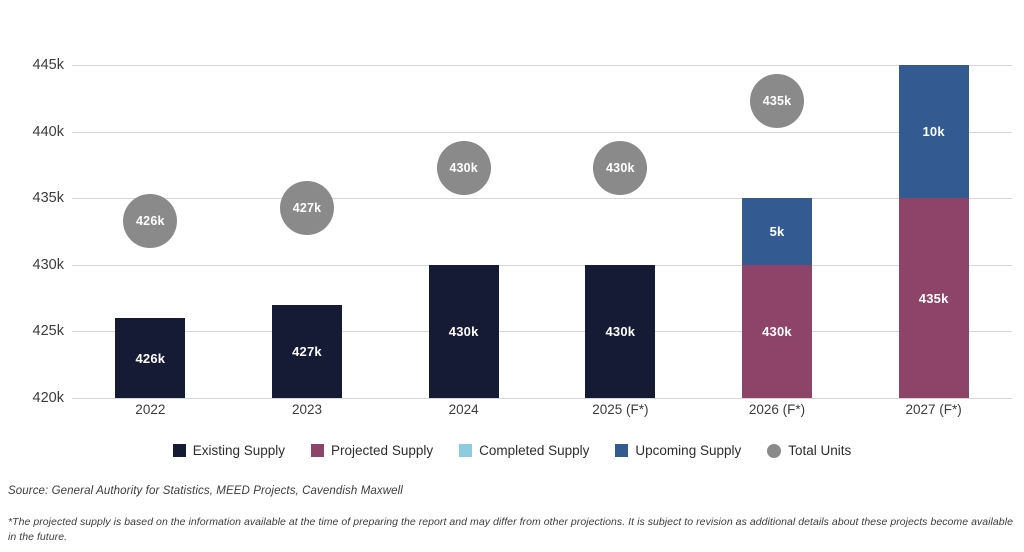 The width and height of the screenshot is (1024, 552). I want to click on bar-segment: 5k, so click(777, 231).